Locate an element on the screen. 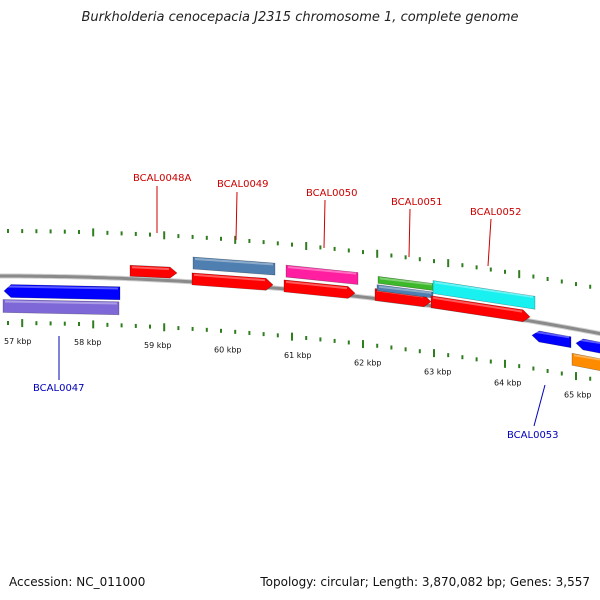  outer-tick-ring is located at coordinates (299, 258).